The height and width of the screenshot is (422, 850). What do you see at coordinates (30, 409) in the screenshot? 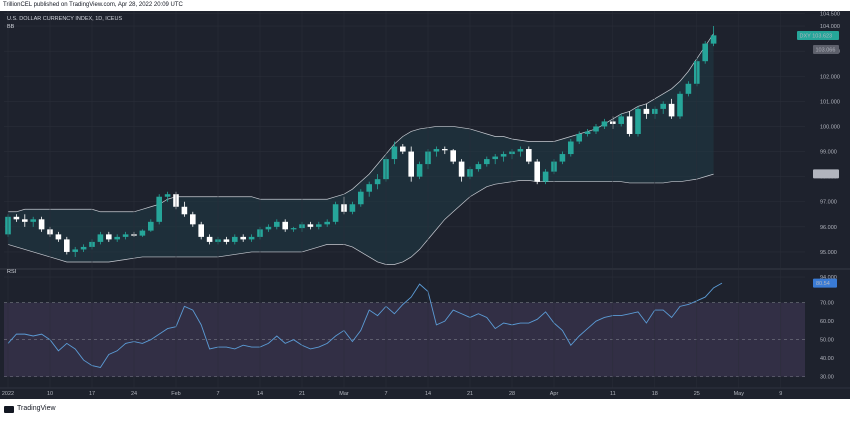
I see `tradingview-logo: TradingView` at bounding box center [30, 409].